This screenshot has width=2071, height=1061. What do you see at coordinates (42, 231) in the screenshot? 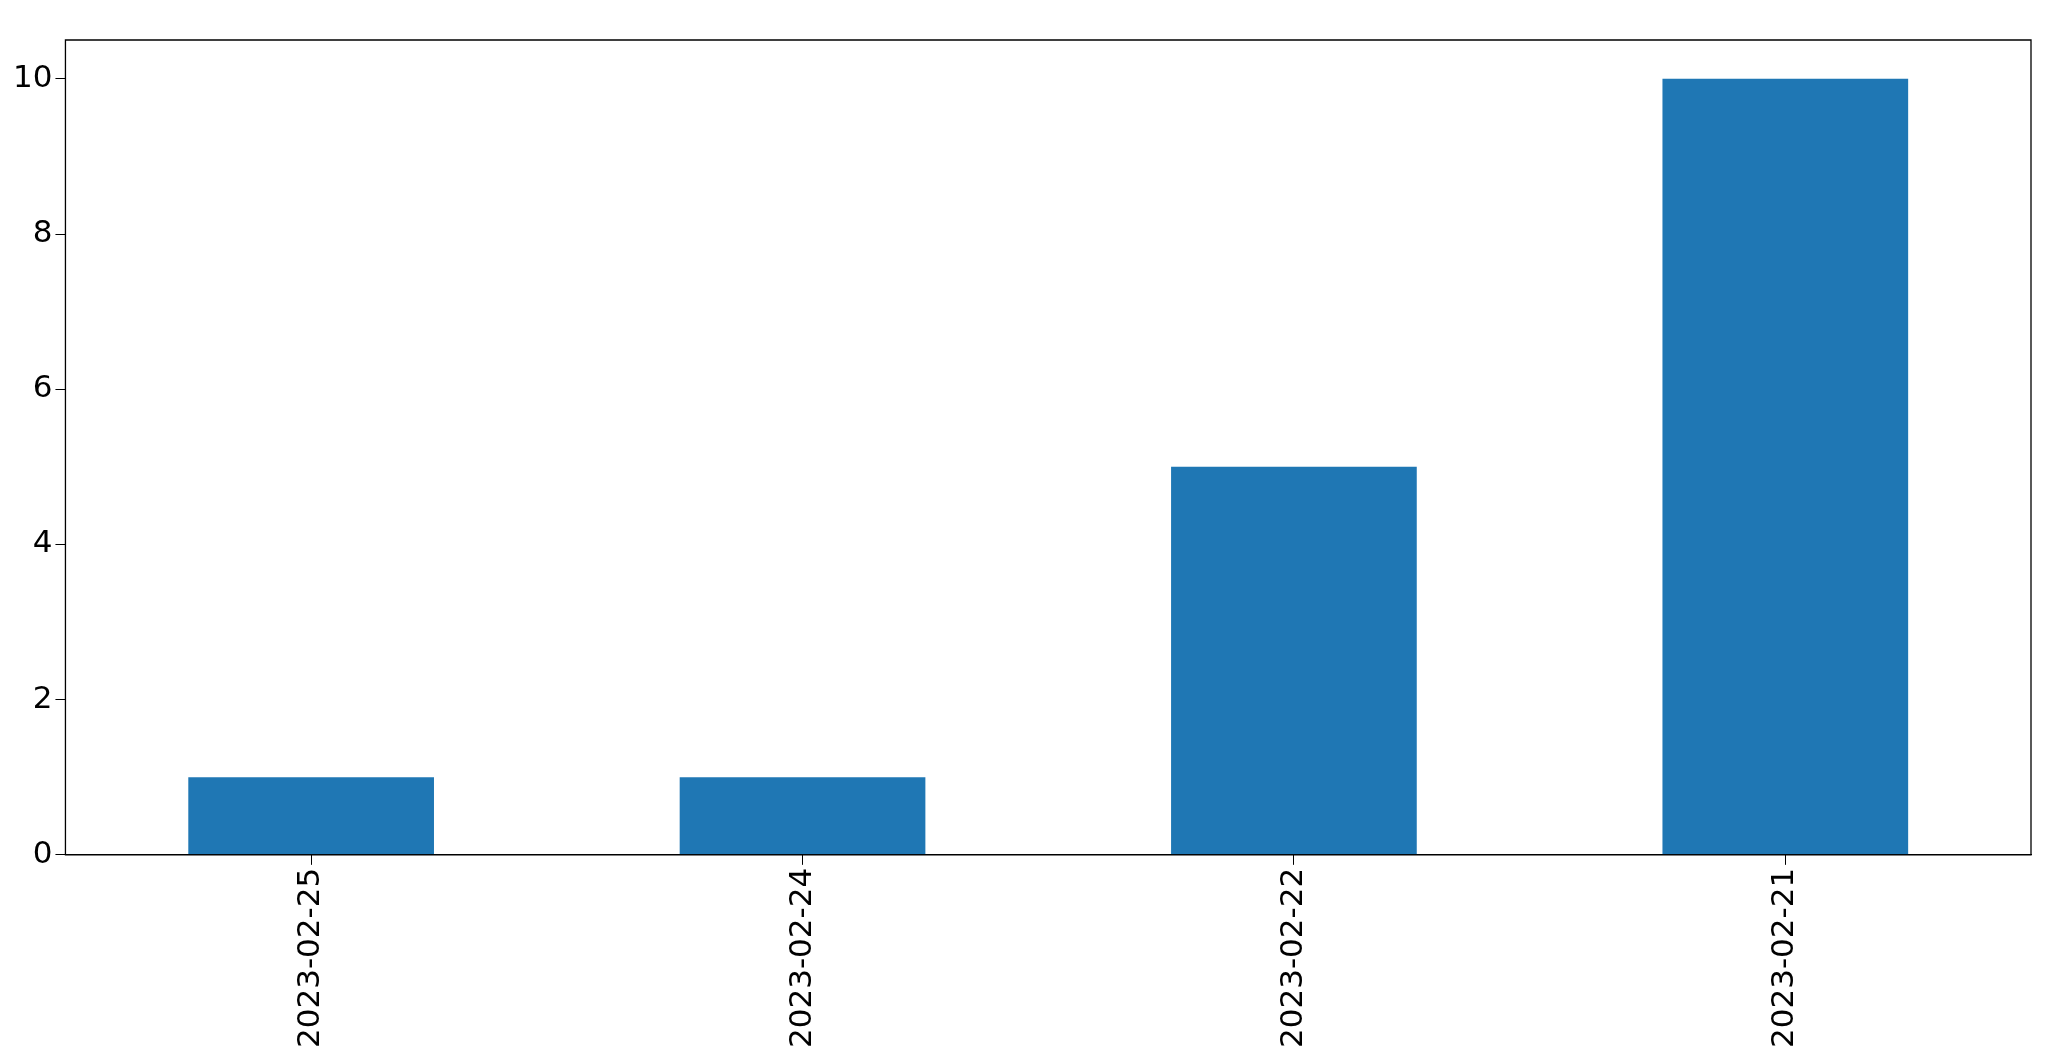
I see `y-tick-label: 8` at bounding box center [42, 231].